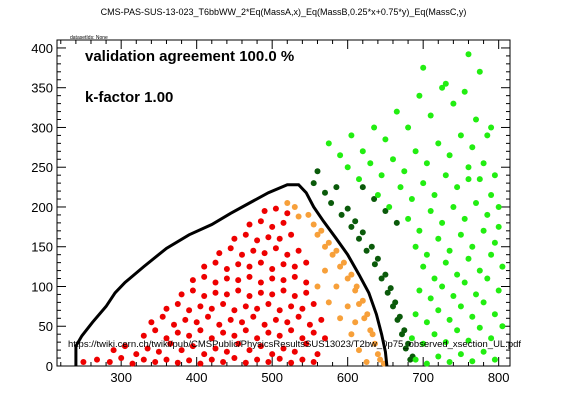 Image resolution: width=567 pixels, height=407 pixels. What do you see at coordinates (348, 377) in the screenshot?
I see `x-tick-label: 600` at bounding box center [348, 377].